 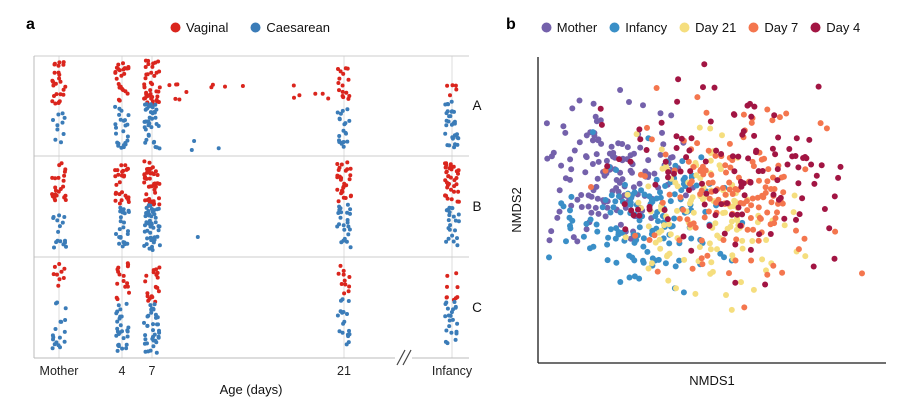 What do you see at coordinates (815, 27) in the screenshot?
I see `legend-dot-day4-icon` at bounding box center [815, 27].